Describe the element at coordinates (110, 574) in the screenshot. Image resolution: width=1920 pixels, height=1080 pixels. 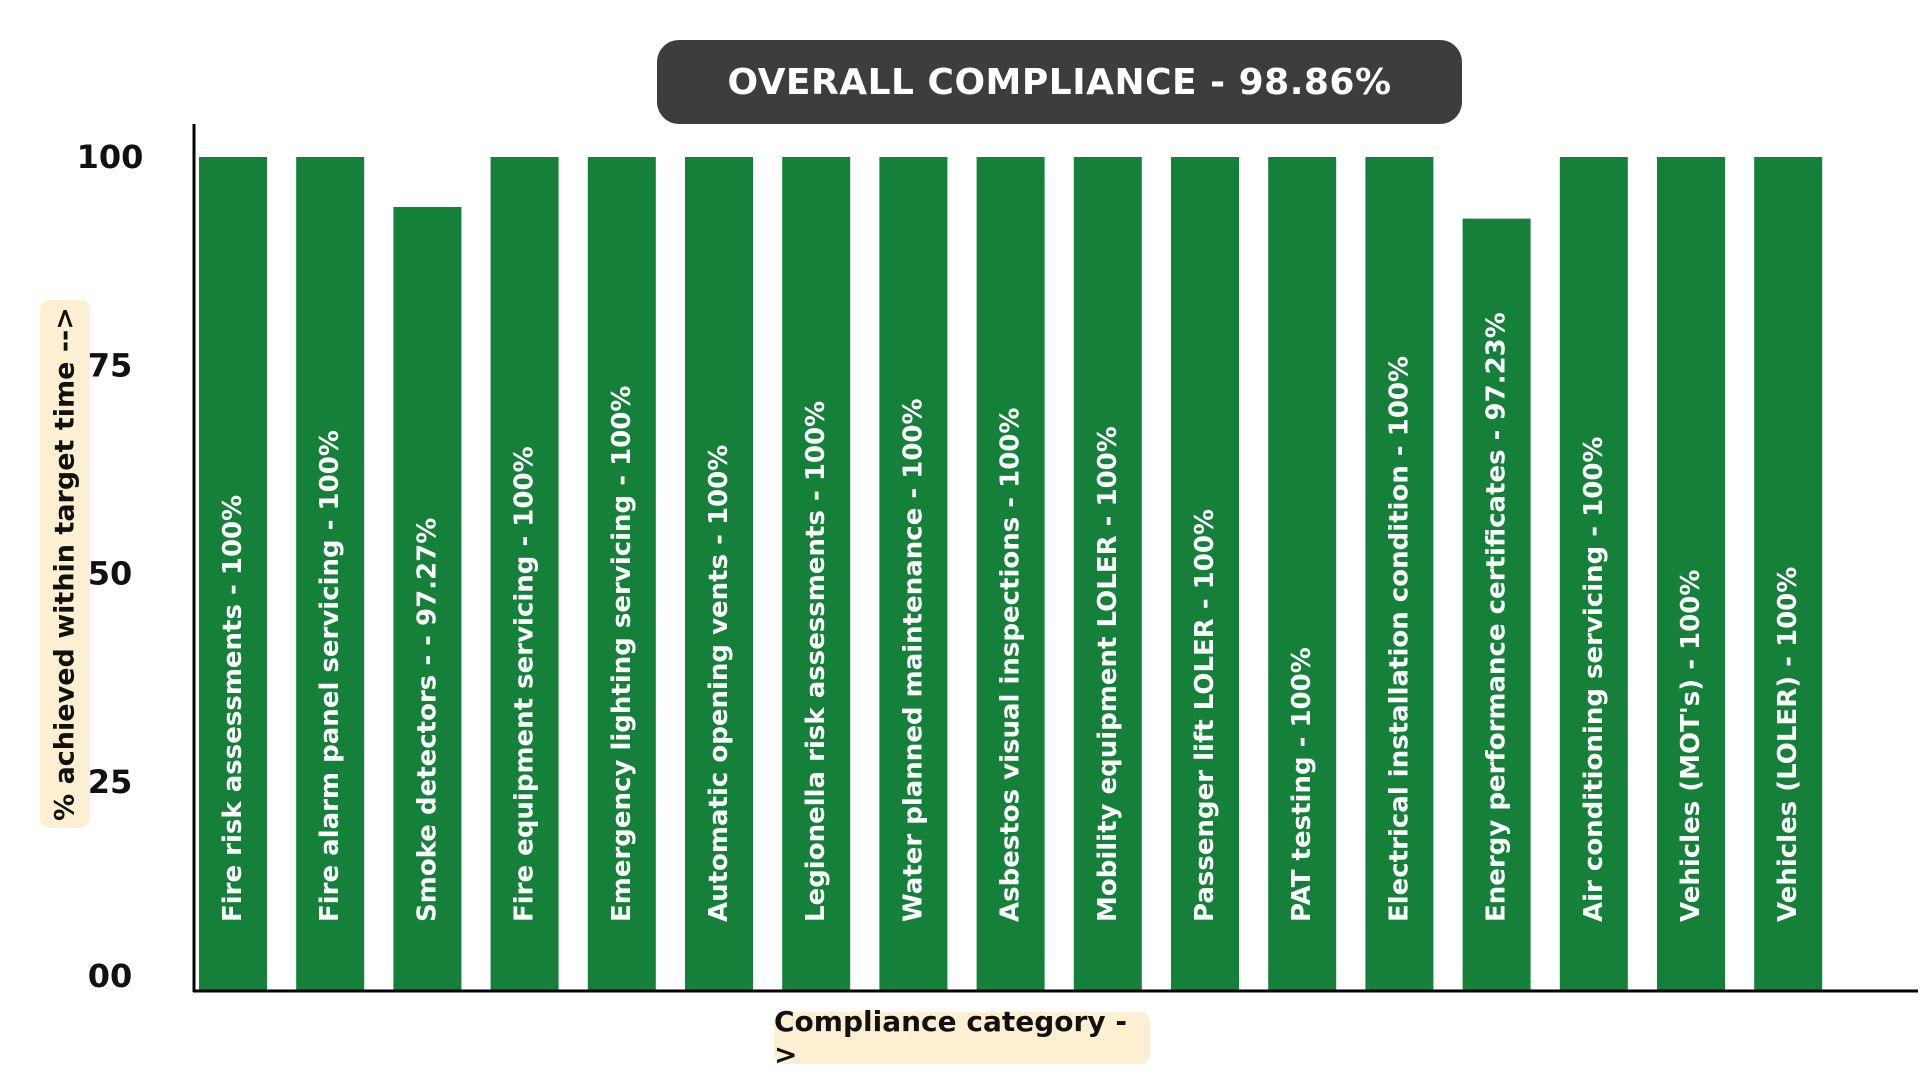
I see `y-tick-label-50: 50` at that location.